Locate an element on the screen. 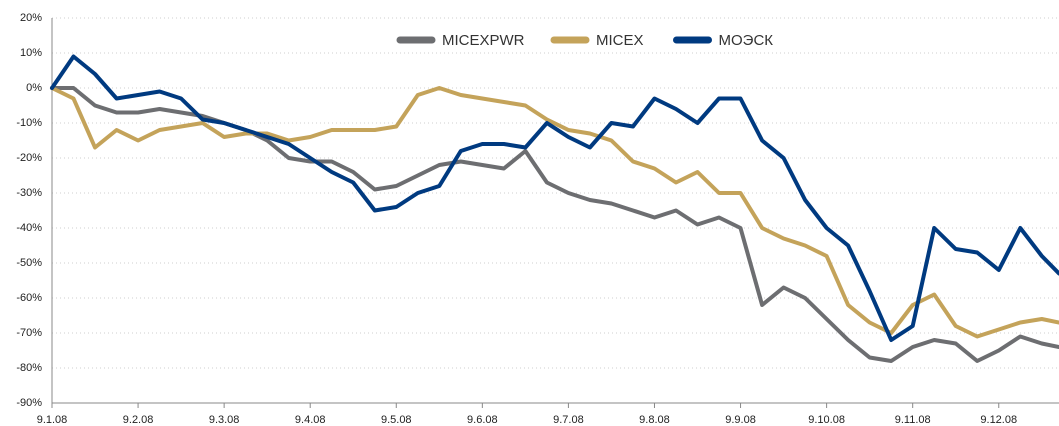  x-tick-label: 9.12.08 is located at coordinates (998, 420).